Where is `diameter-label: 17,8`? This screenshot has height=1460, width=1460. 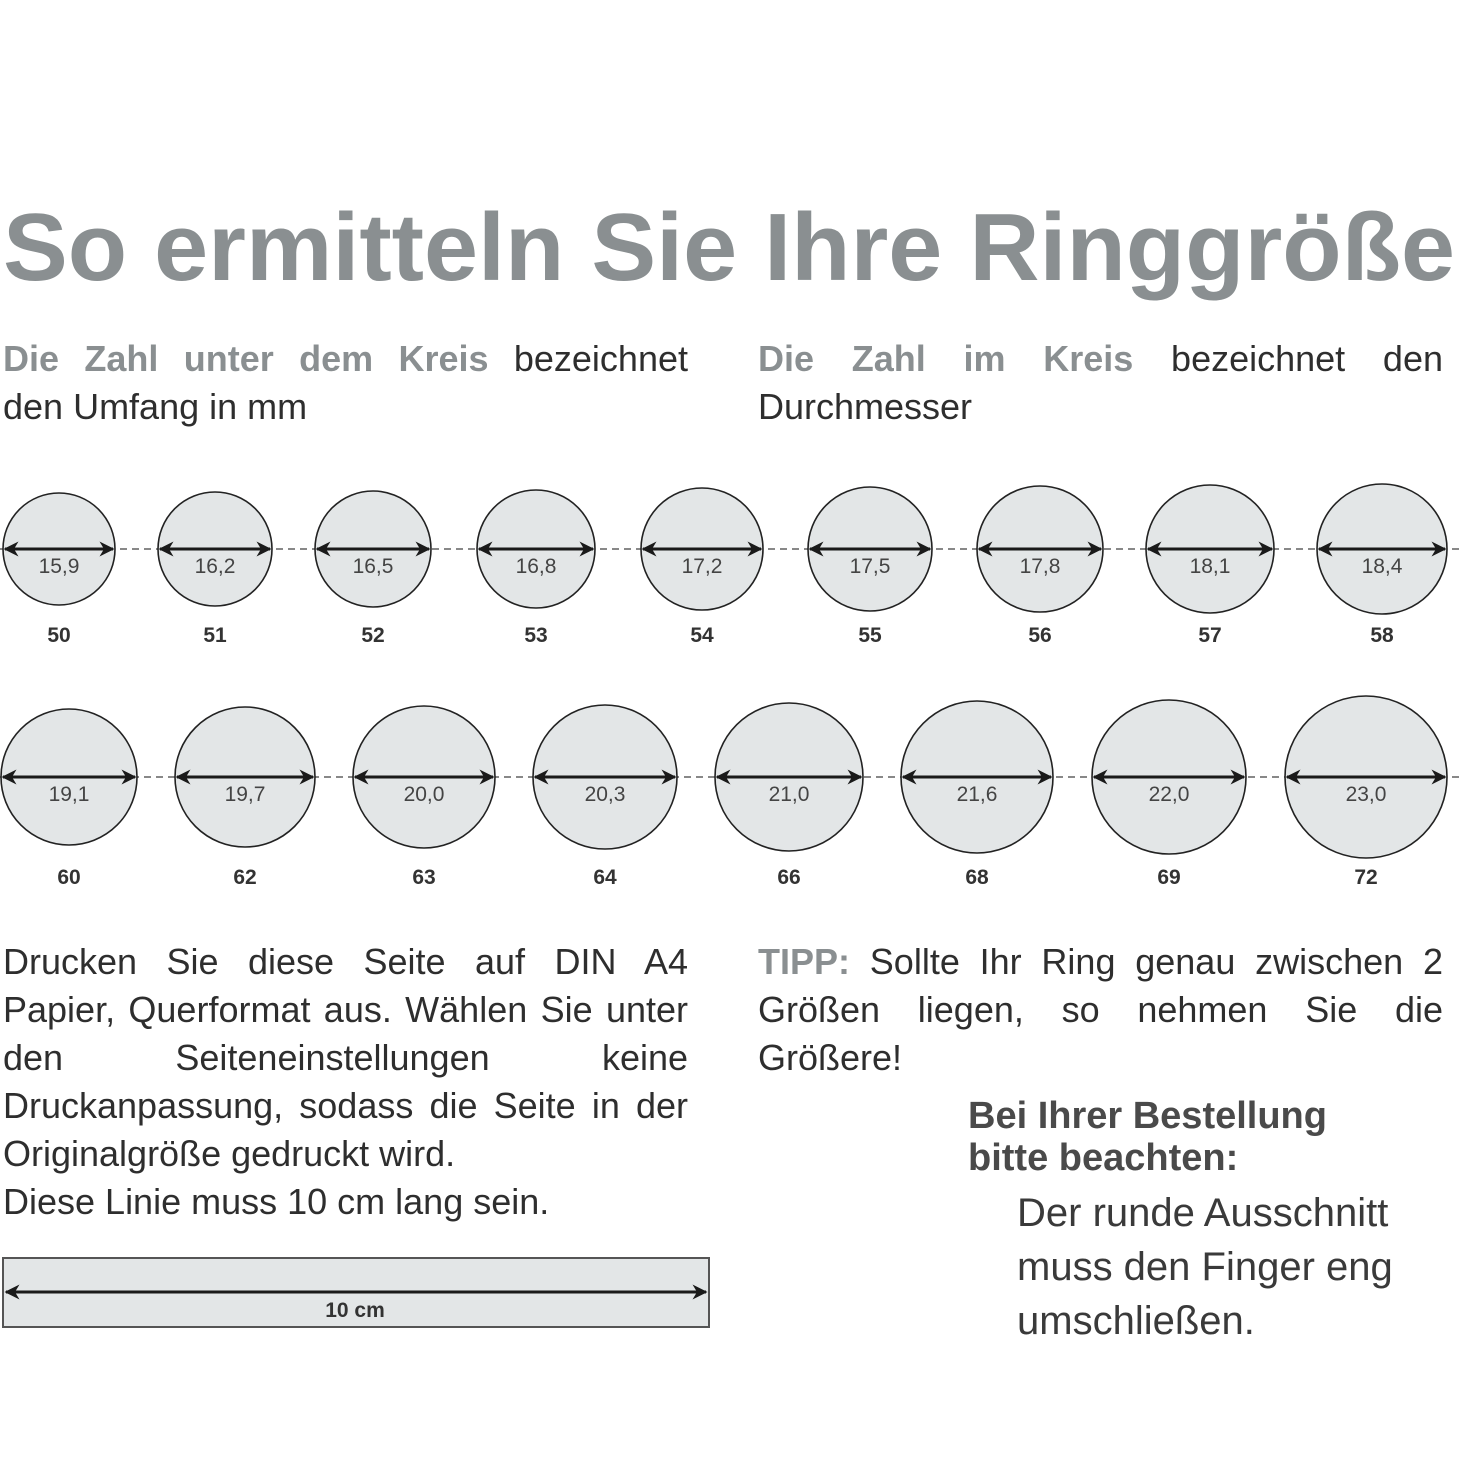
diameter-label: 17,8 is located at coordinates (1040, 566).